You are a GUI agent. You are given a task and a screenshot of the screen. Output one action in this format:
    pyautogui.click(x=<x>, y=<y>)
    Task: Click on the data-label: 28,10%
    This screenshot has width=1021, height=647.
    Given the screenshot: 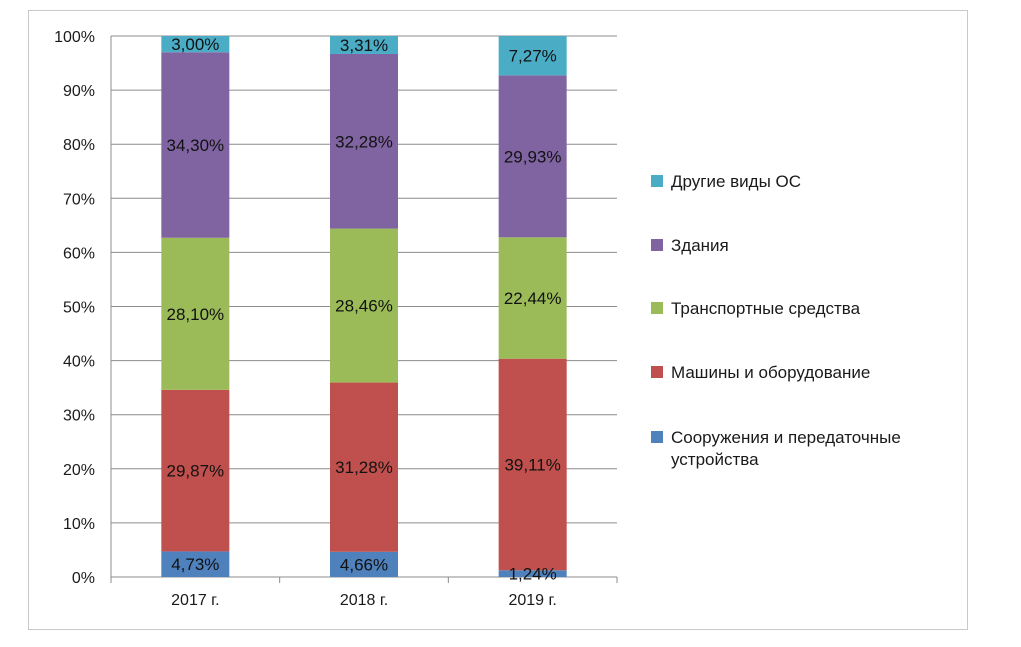 What is the action you would take?
    pyautogui.click(x=195, y=314)
    